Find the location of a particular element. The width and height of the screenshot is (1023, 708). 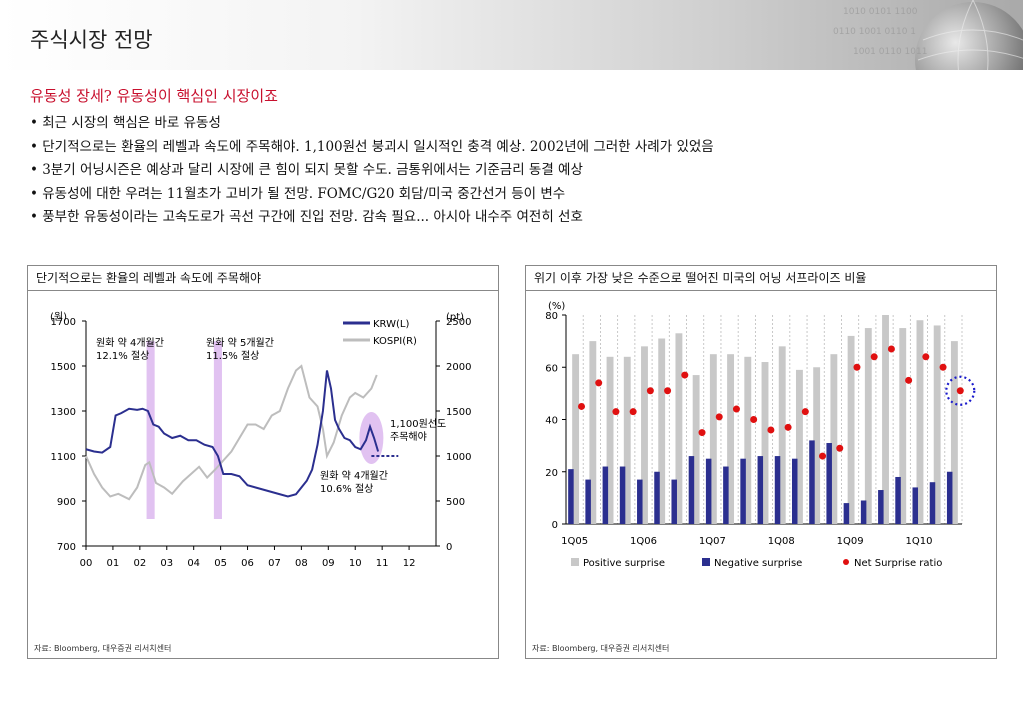

annotation-1-line1: 원화 약 4개월간 is located at coordinates (130, 343).